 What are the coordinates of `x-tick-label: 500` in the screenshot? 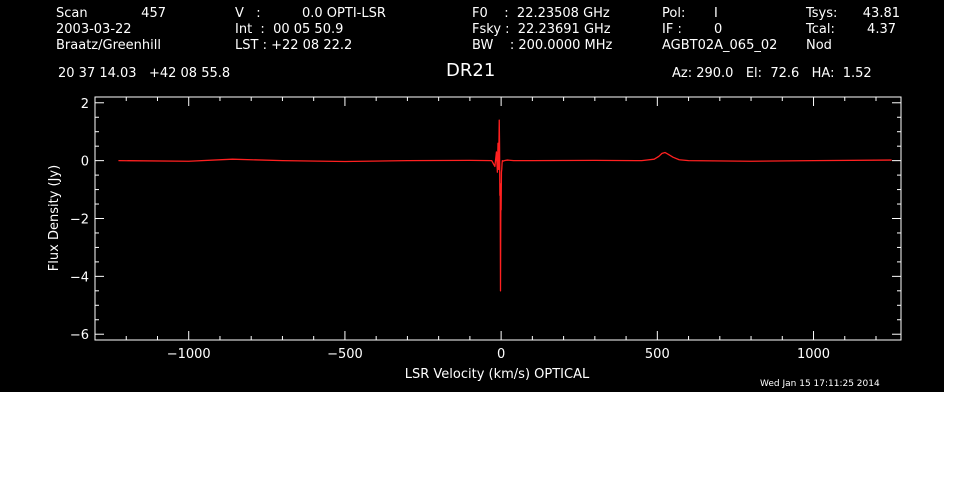 It's located at (657, 354).